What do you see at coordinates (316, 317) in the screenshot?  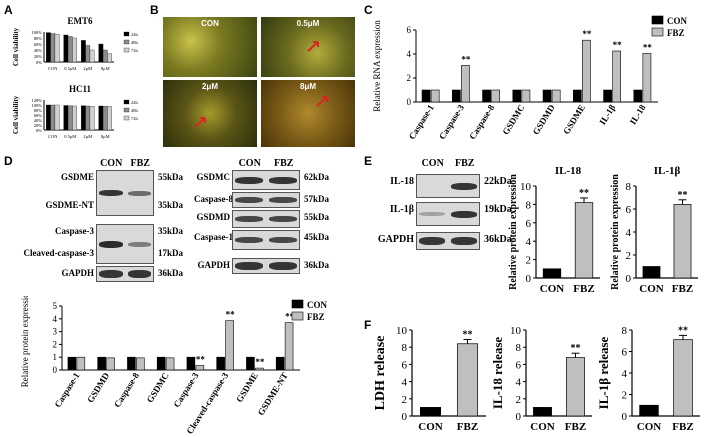 I see `legend-label-fbz: FBZ` at bounding box center [316, 317].